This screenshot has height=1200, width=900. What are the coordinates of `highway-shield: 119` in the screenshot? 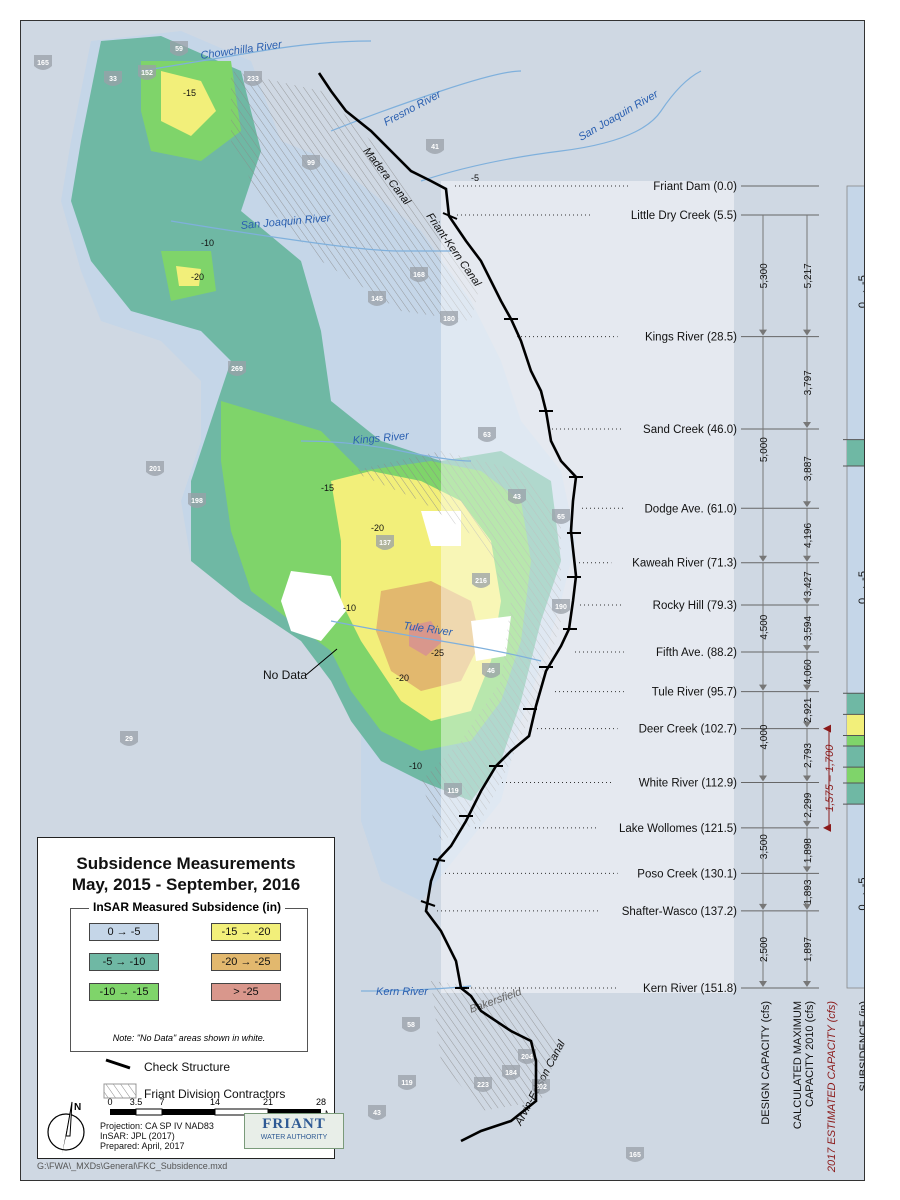 It's located at (407, 1082).